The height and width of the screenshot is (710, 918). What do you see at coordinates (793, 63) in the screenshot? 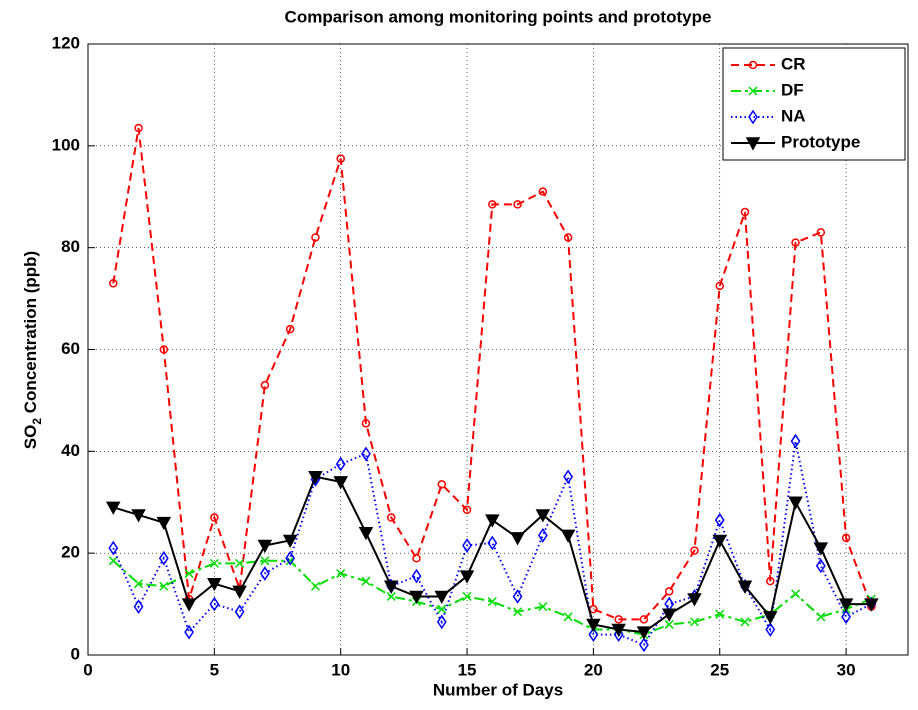
I see `legend-label: CR` at bounding box center [793, 63].